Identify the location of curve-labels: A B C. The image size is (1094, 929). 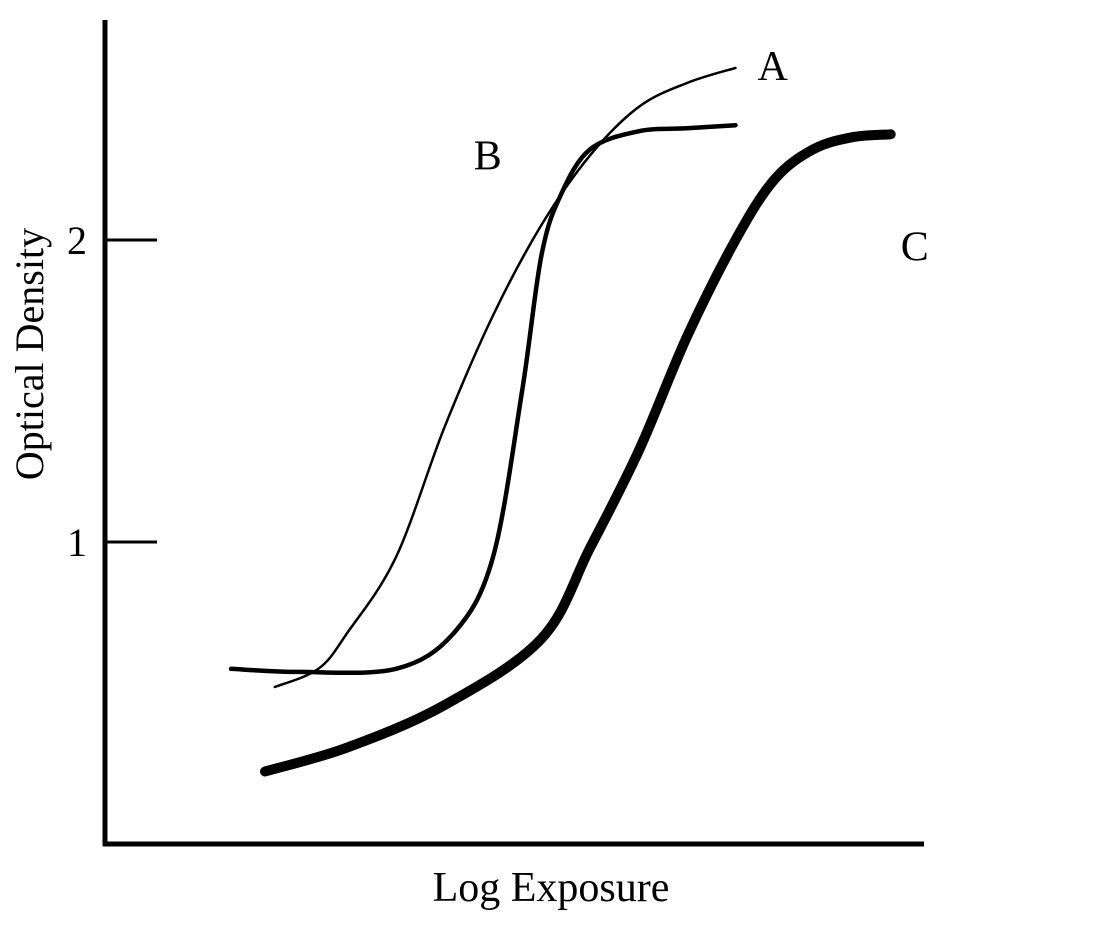
(701, 157).